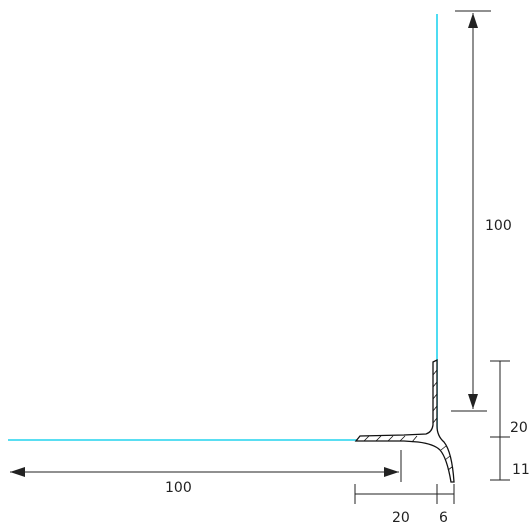 The width and height of the screenshot is (529, 527). Describe the element at coordinates (443, 518) in the screenshot. I see `label-bottom-6: 6` at that location.